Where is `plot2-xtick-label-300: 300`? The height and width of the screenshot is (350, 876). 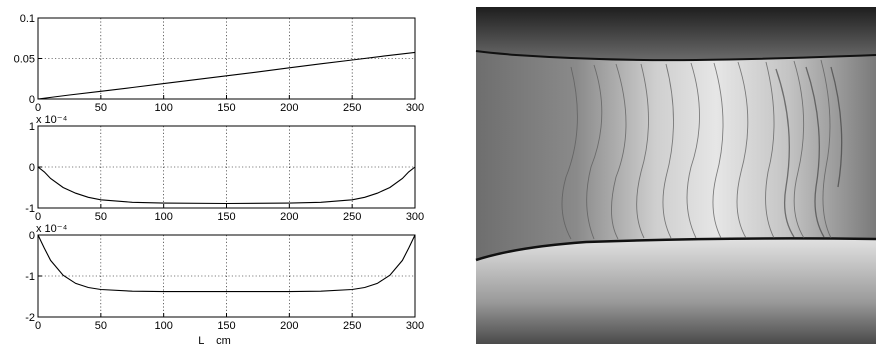
plot2-xtick-label-300: 300 is located at coordinates (415, 217).